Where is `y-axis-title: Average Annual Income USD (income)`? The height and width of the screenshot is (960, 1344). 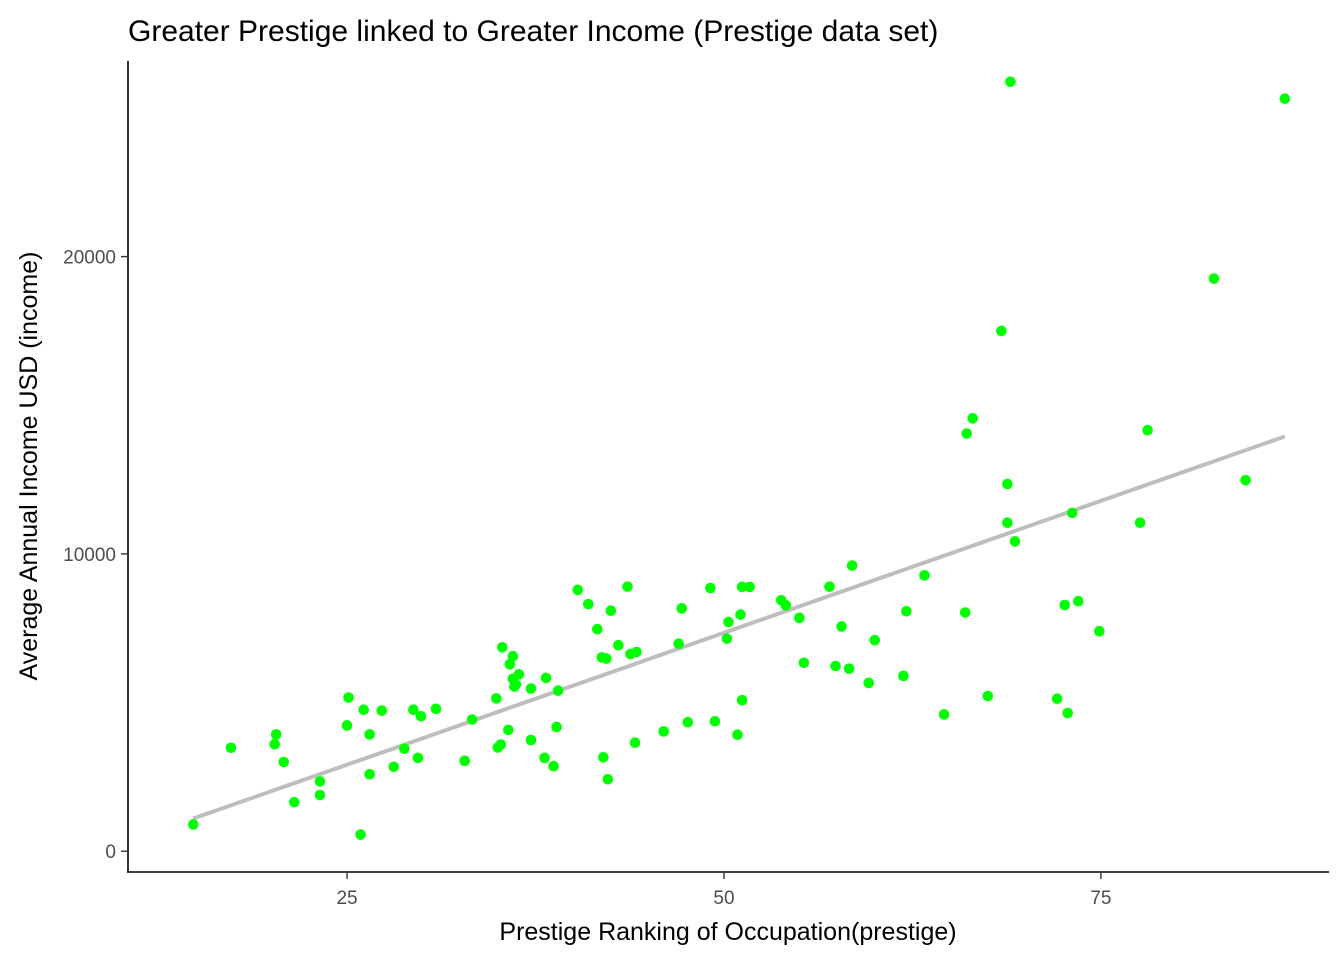
y-axis-title: Average Annual Income USD (income) is located at coordinates (29, 466).